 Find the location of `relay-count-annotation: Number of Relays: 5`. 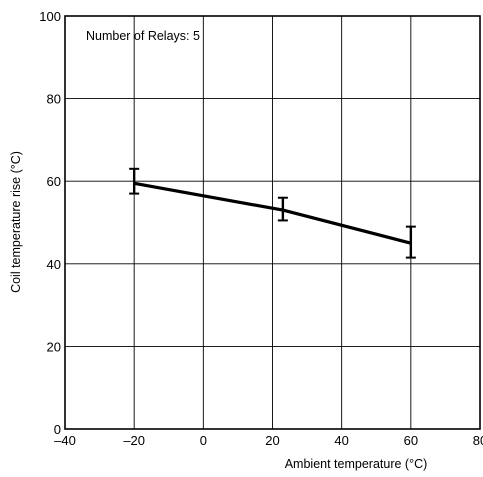

relay-count-annotation: Number of Relays: 5 is located at coordinates (143, 36).